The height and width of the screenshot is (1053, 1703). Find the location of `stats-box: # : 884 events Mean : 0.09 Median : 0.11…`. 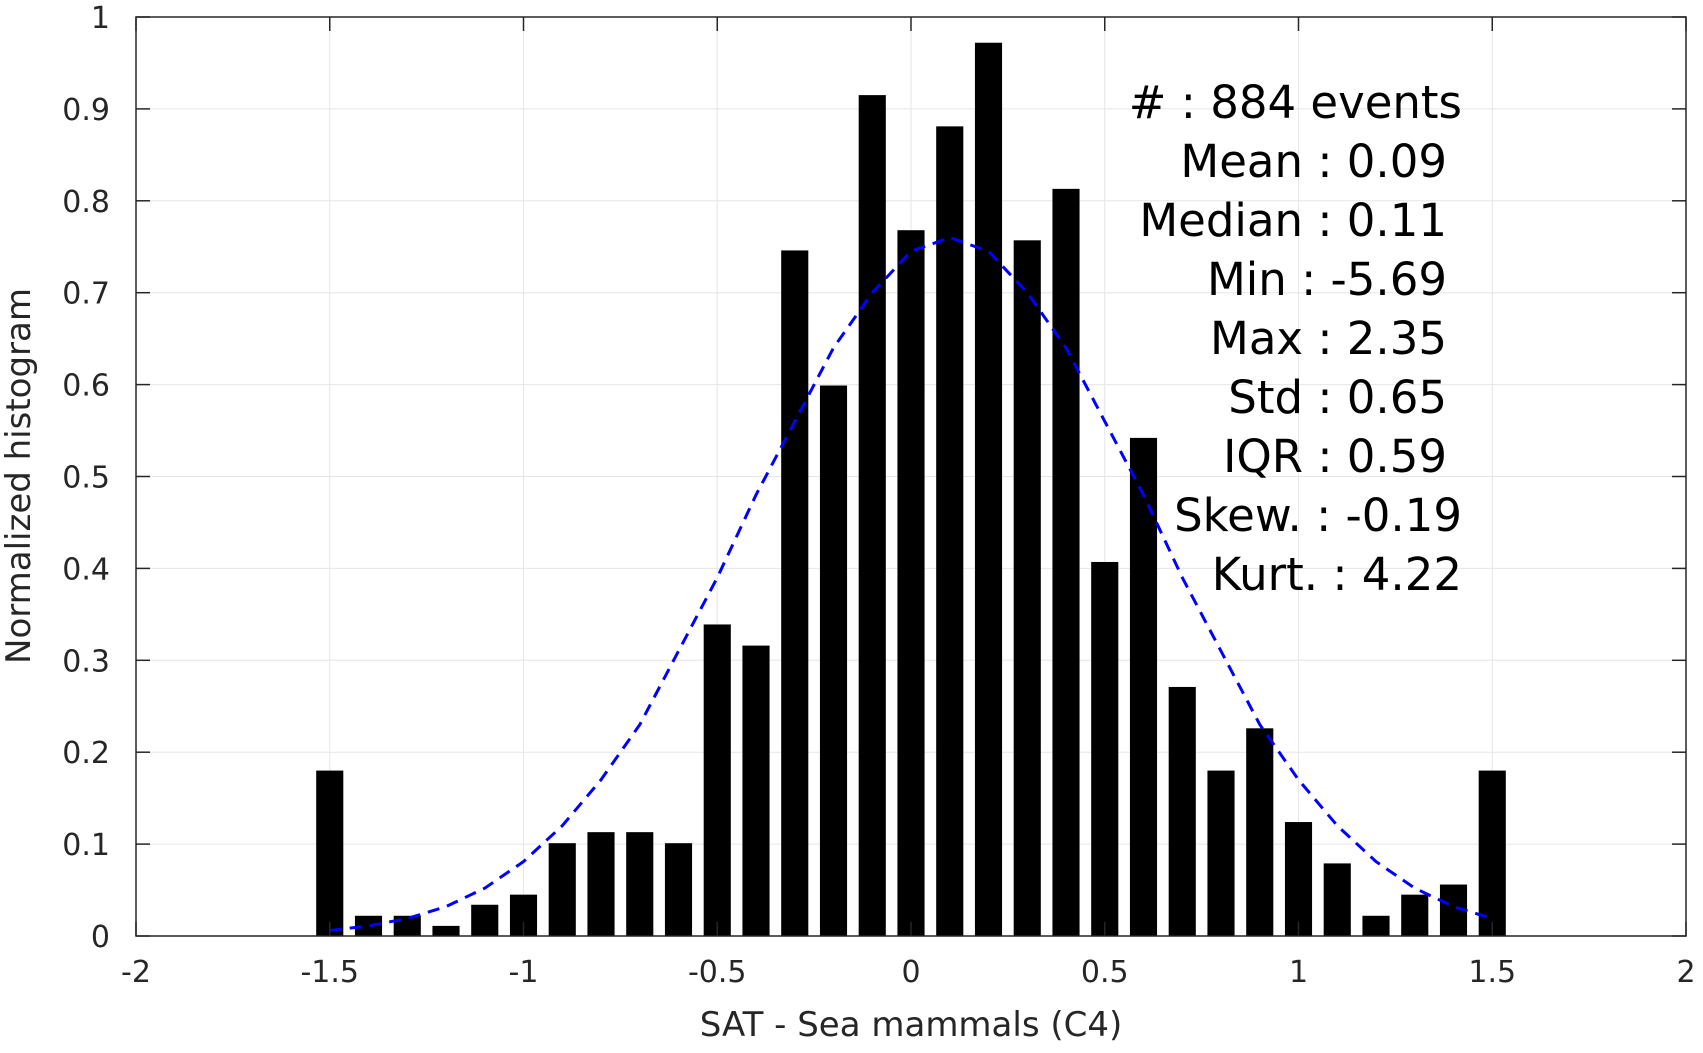

stats-box: # : 884 events Mean : 0.09 Median : 0.11… is located at coordinates (1295, 338).